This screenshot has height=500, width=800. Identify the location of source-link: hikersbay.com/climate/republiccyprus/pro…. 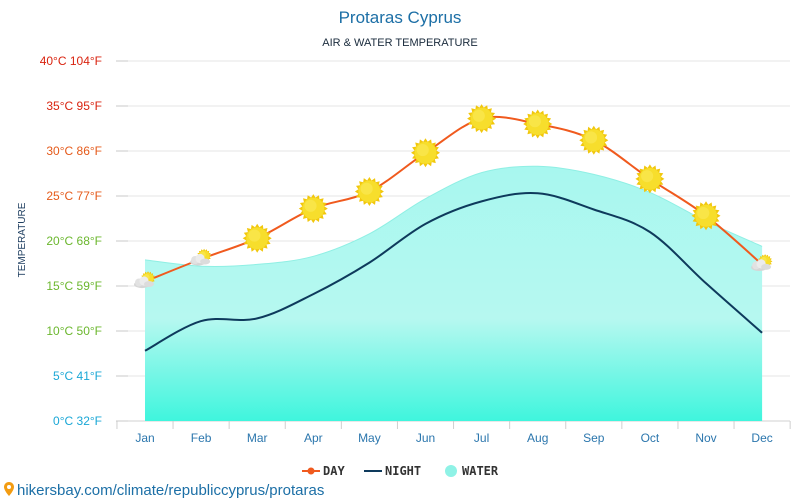
(164, 490).